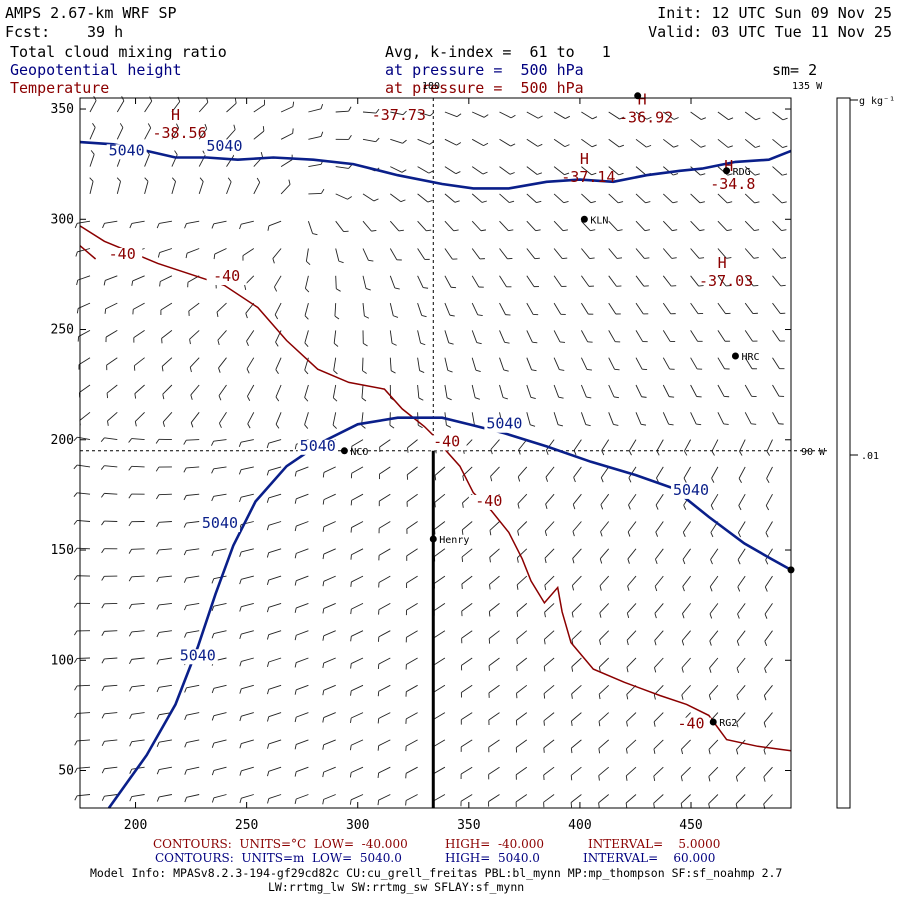 This screenshot has width=900, height=900. I want to click on high-center-value: -37.14, so click(588, 177).